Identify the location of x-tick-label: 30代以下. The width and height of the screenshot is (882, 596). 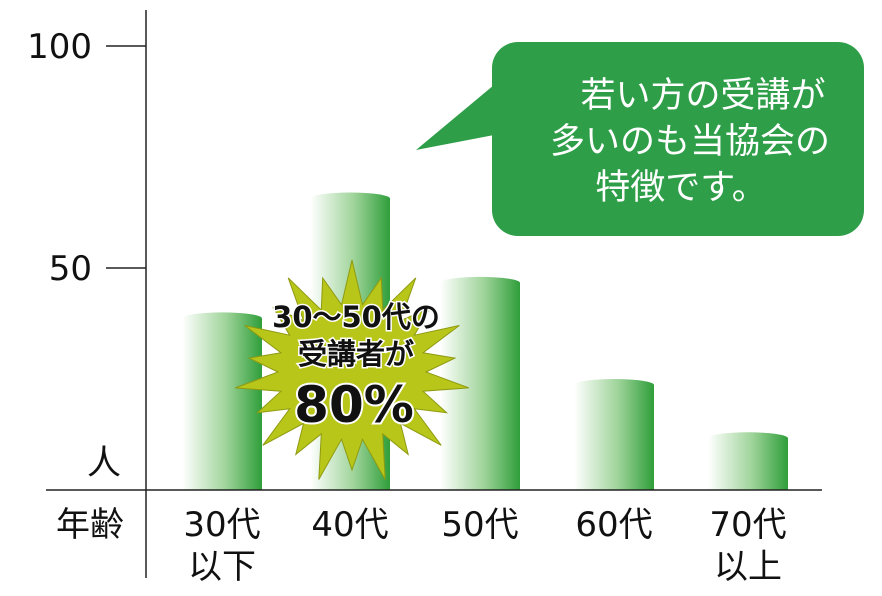
(221, 546).